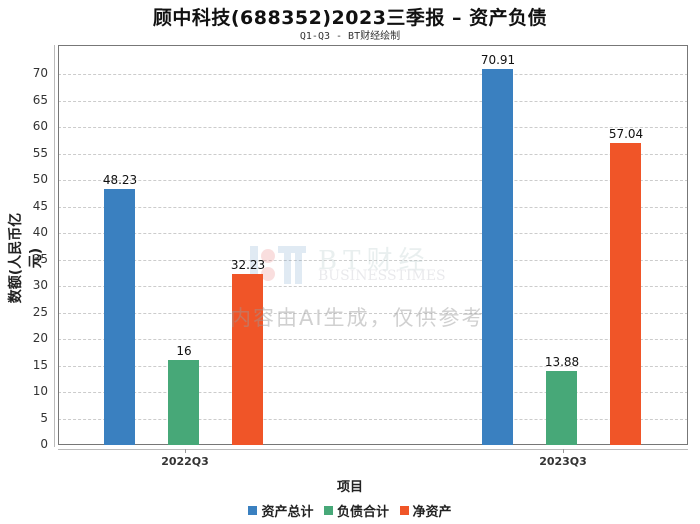  I want to click on y-tick-label: 65, so click(40, 99).